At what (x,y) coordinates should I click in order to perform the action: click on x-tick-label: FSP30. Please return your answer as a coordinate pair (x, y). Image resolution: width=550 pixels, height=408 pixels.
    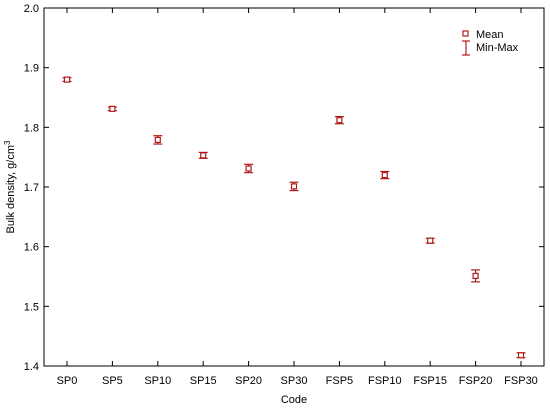
    Looking at the image, I should click on (521, 381).